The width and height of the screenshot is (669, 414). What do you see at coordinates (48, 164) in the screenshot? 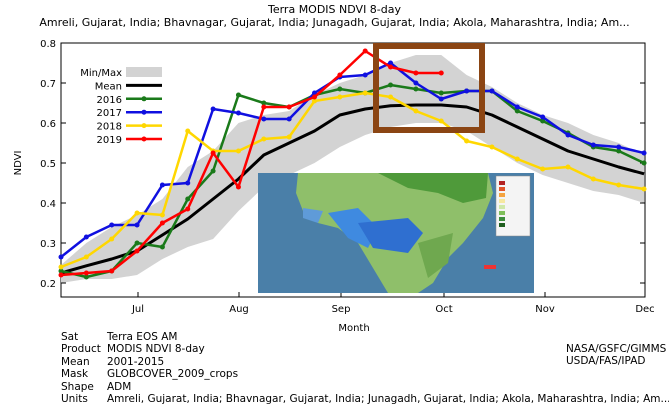
I see `y-tick-label: 0.5` at bounding box center [48, 164].